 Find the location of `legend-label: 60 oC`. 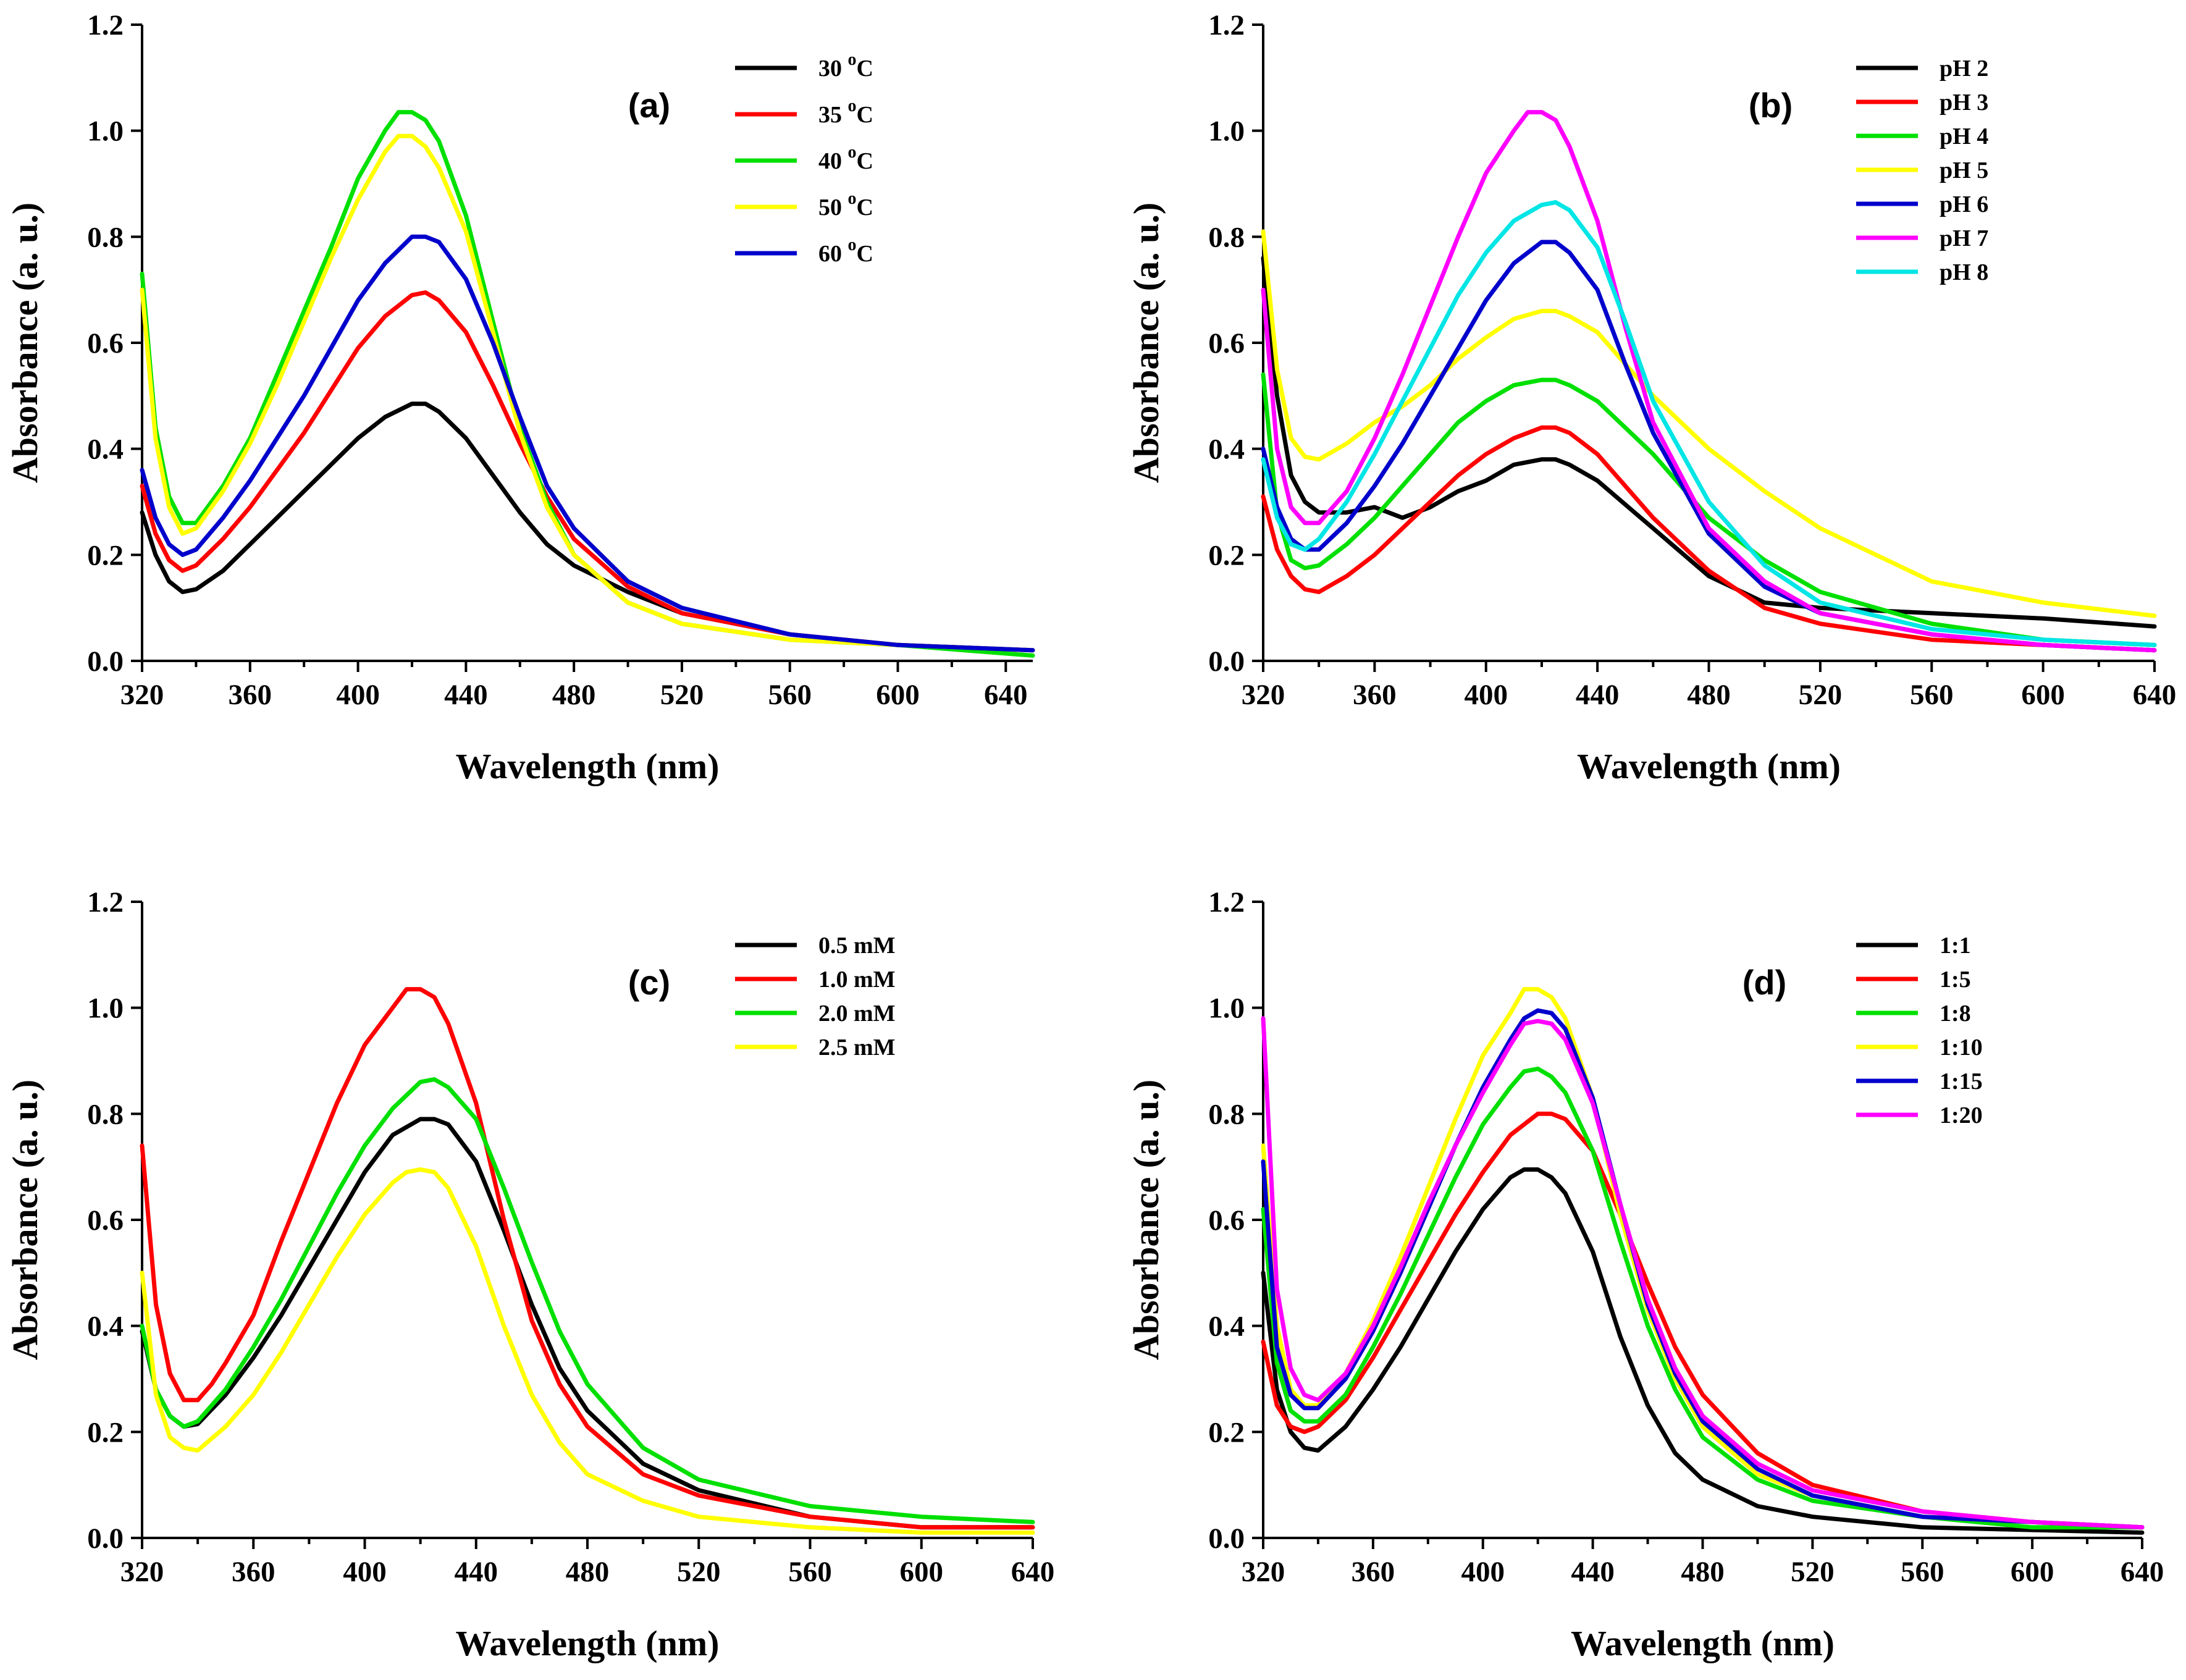

legend-label: 60 oC is located at coordinates (845, 251).